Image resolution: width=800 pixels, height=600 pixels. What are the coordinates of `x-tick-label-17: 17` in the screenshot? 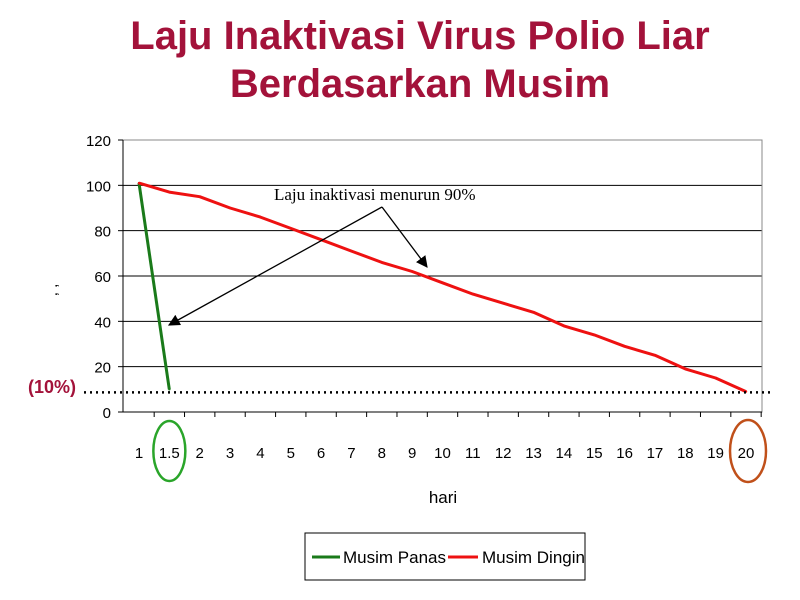 It's located at (655, 453).